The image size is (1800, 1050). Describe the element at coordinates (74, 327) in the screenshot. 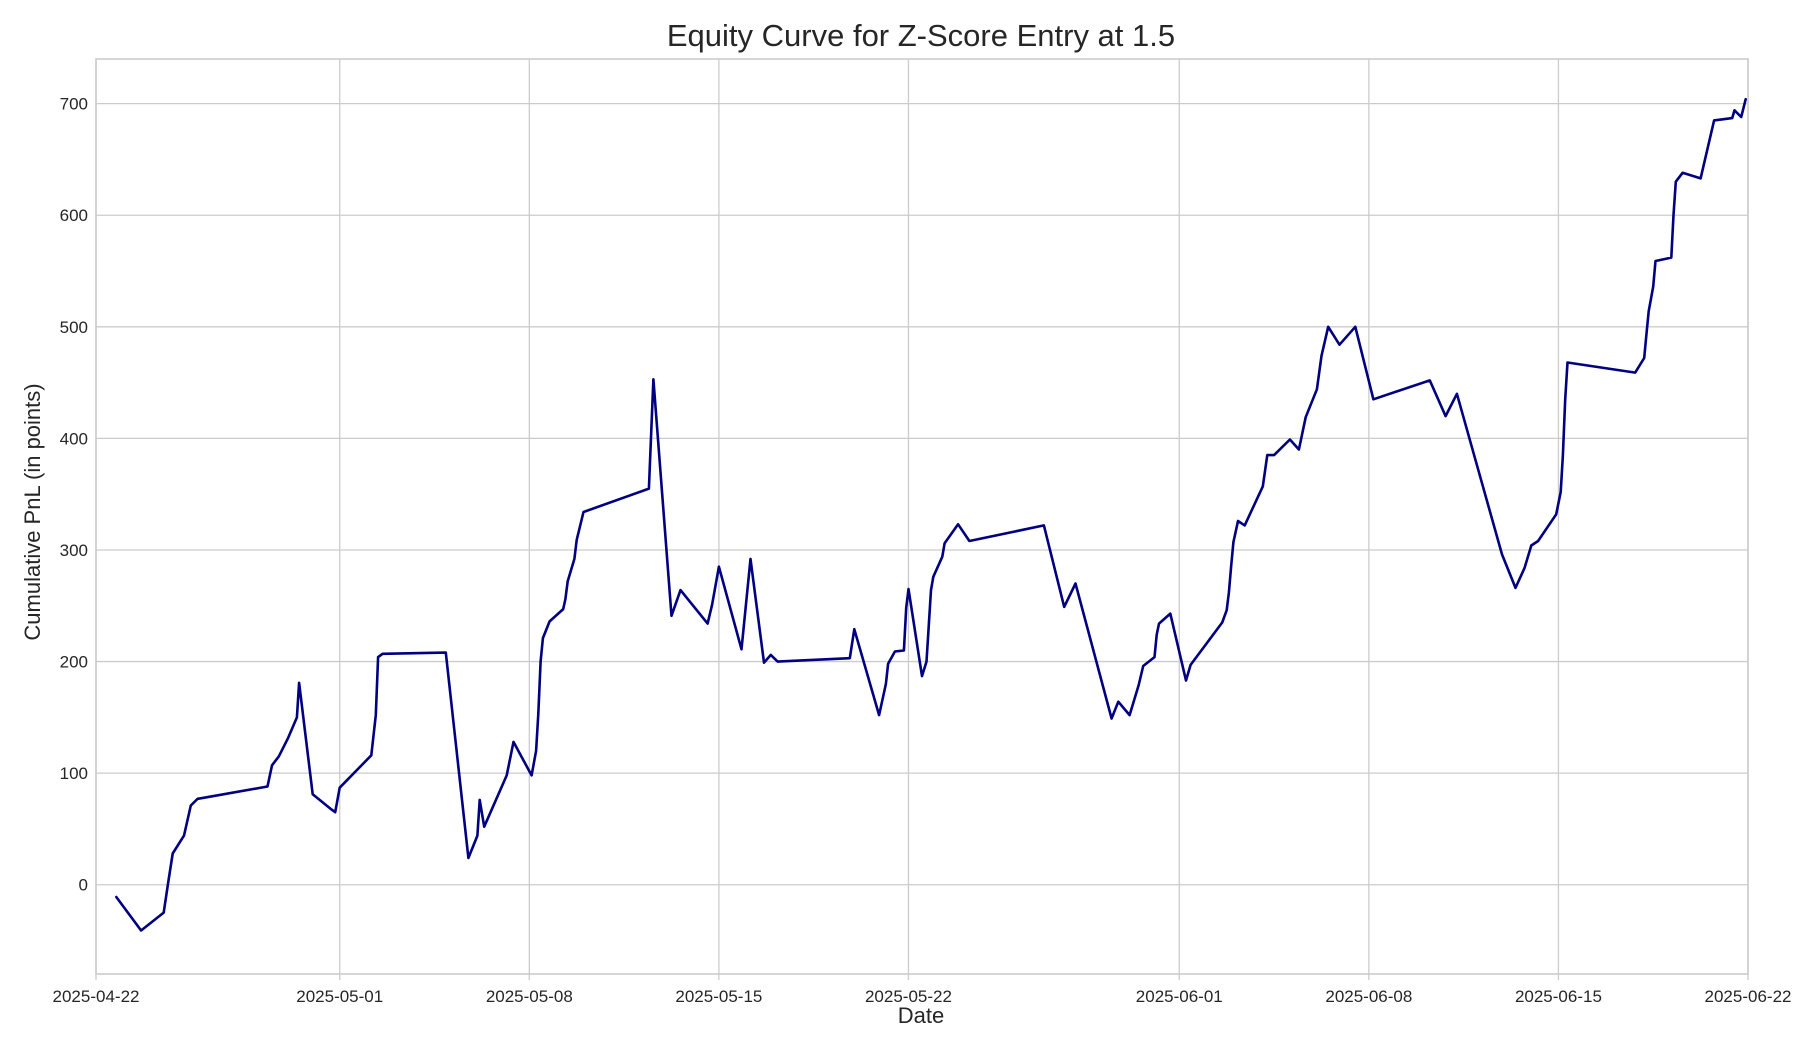

I see `y-tick-label: 500` at that location.